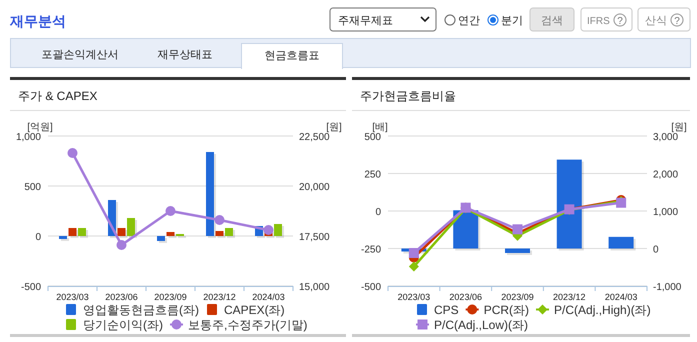 This screenshot has height=342, width=697. What do you see at coordinates (552, 21) in the screenshot?
I see `text: 검색` at bounding box center [552, 21].